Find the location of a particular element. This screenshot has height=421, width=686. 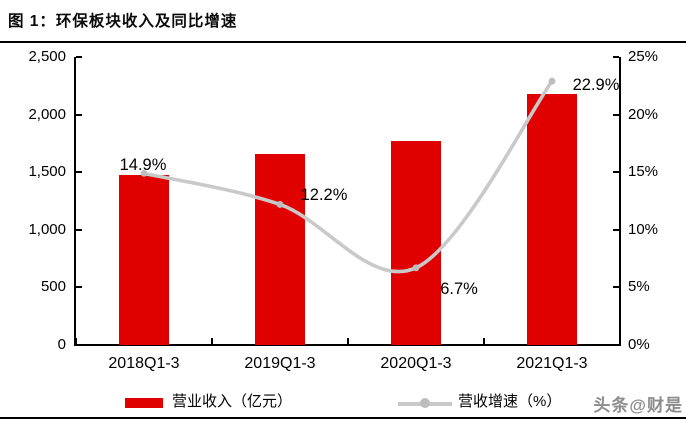

chart-title: 图 1：环保板块收入及同比增速 is located at coordinates (123, 21).